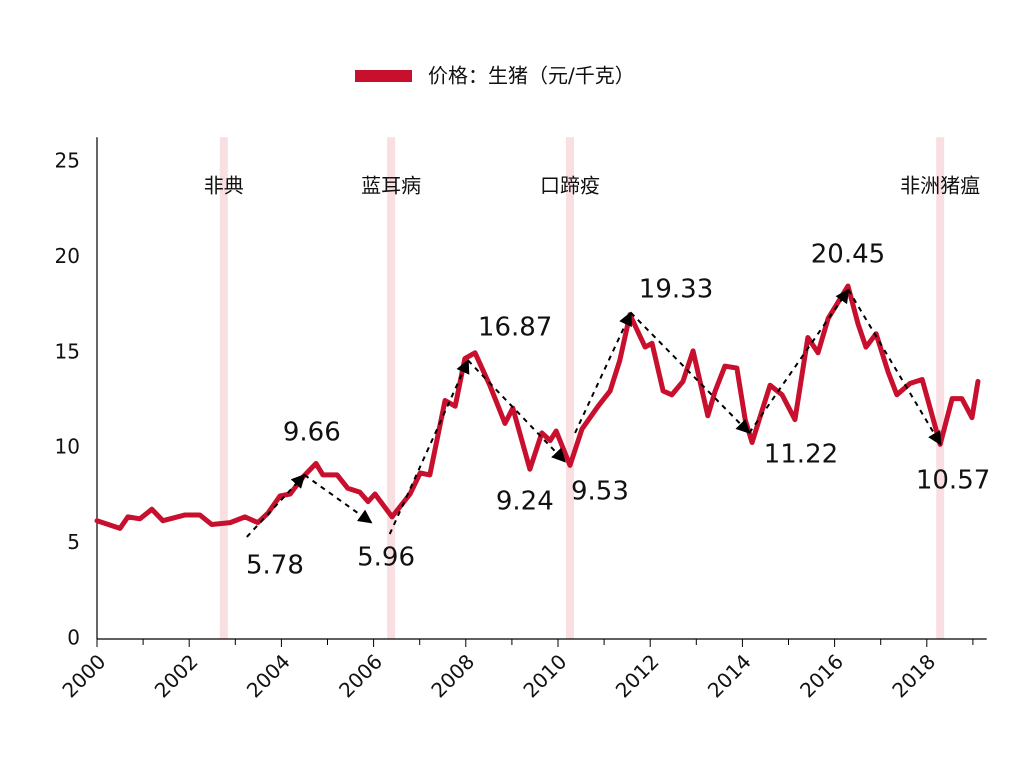  What do you see at coordinates (312, 432) in the screenshot?
I see `annotation: 9.66` at bounding box center [312, 432].